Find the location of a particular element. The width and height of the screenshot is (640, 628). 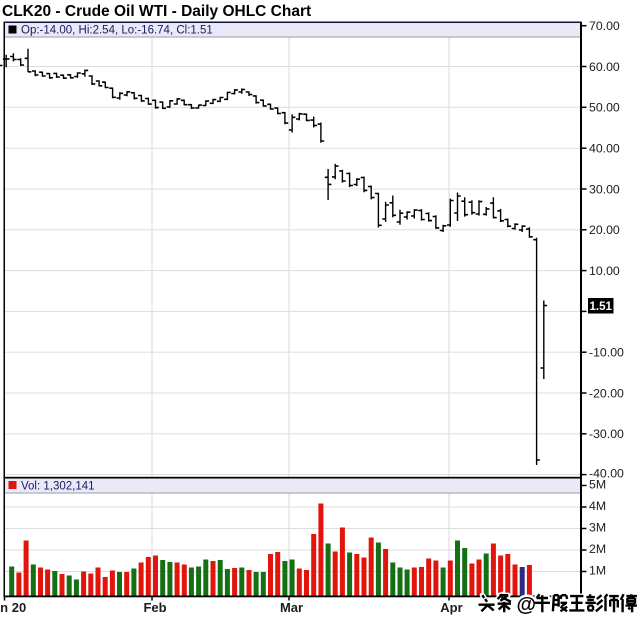

svg-text: 40.00 is located at coordinates (604, 149).